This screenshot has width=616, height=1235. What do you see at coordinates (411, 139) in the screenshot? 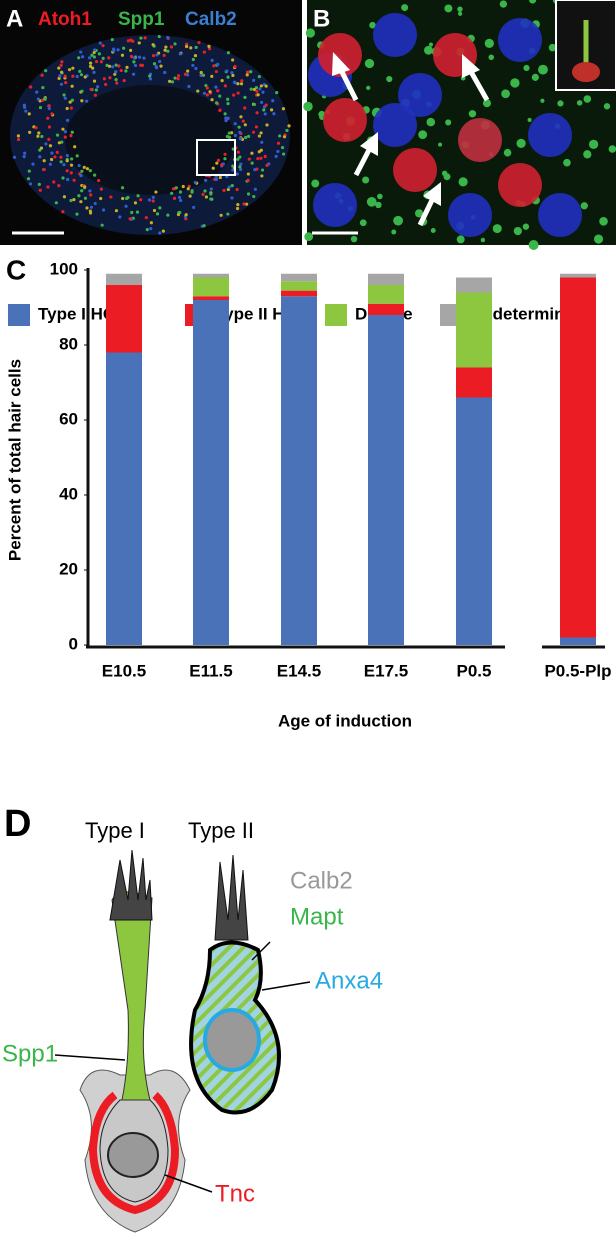
I see `arrows` at bounding box center [411, 139].